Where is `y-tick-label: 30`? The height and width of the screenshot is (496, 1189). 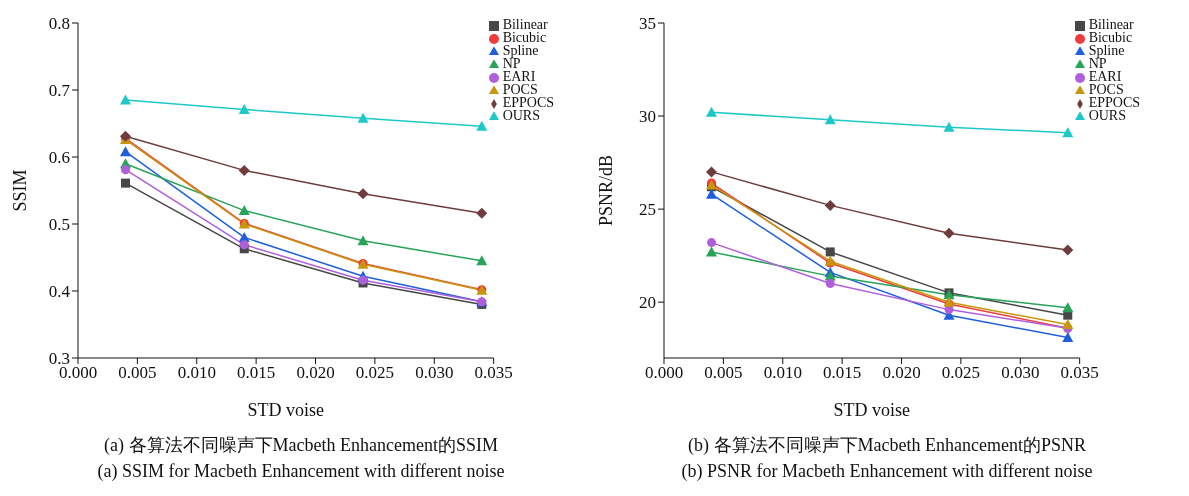
y-tick-label: 30 is located at coordinates (647, 117).